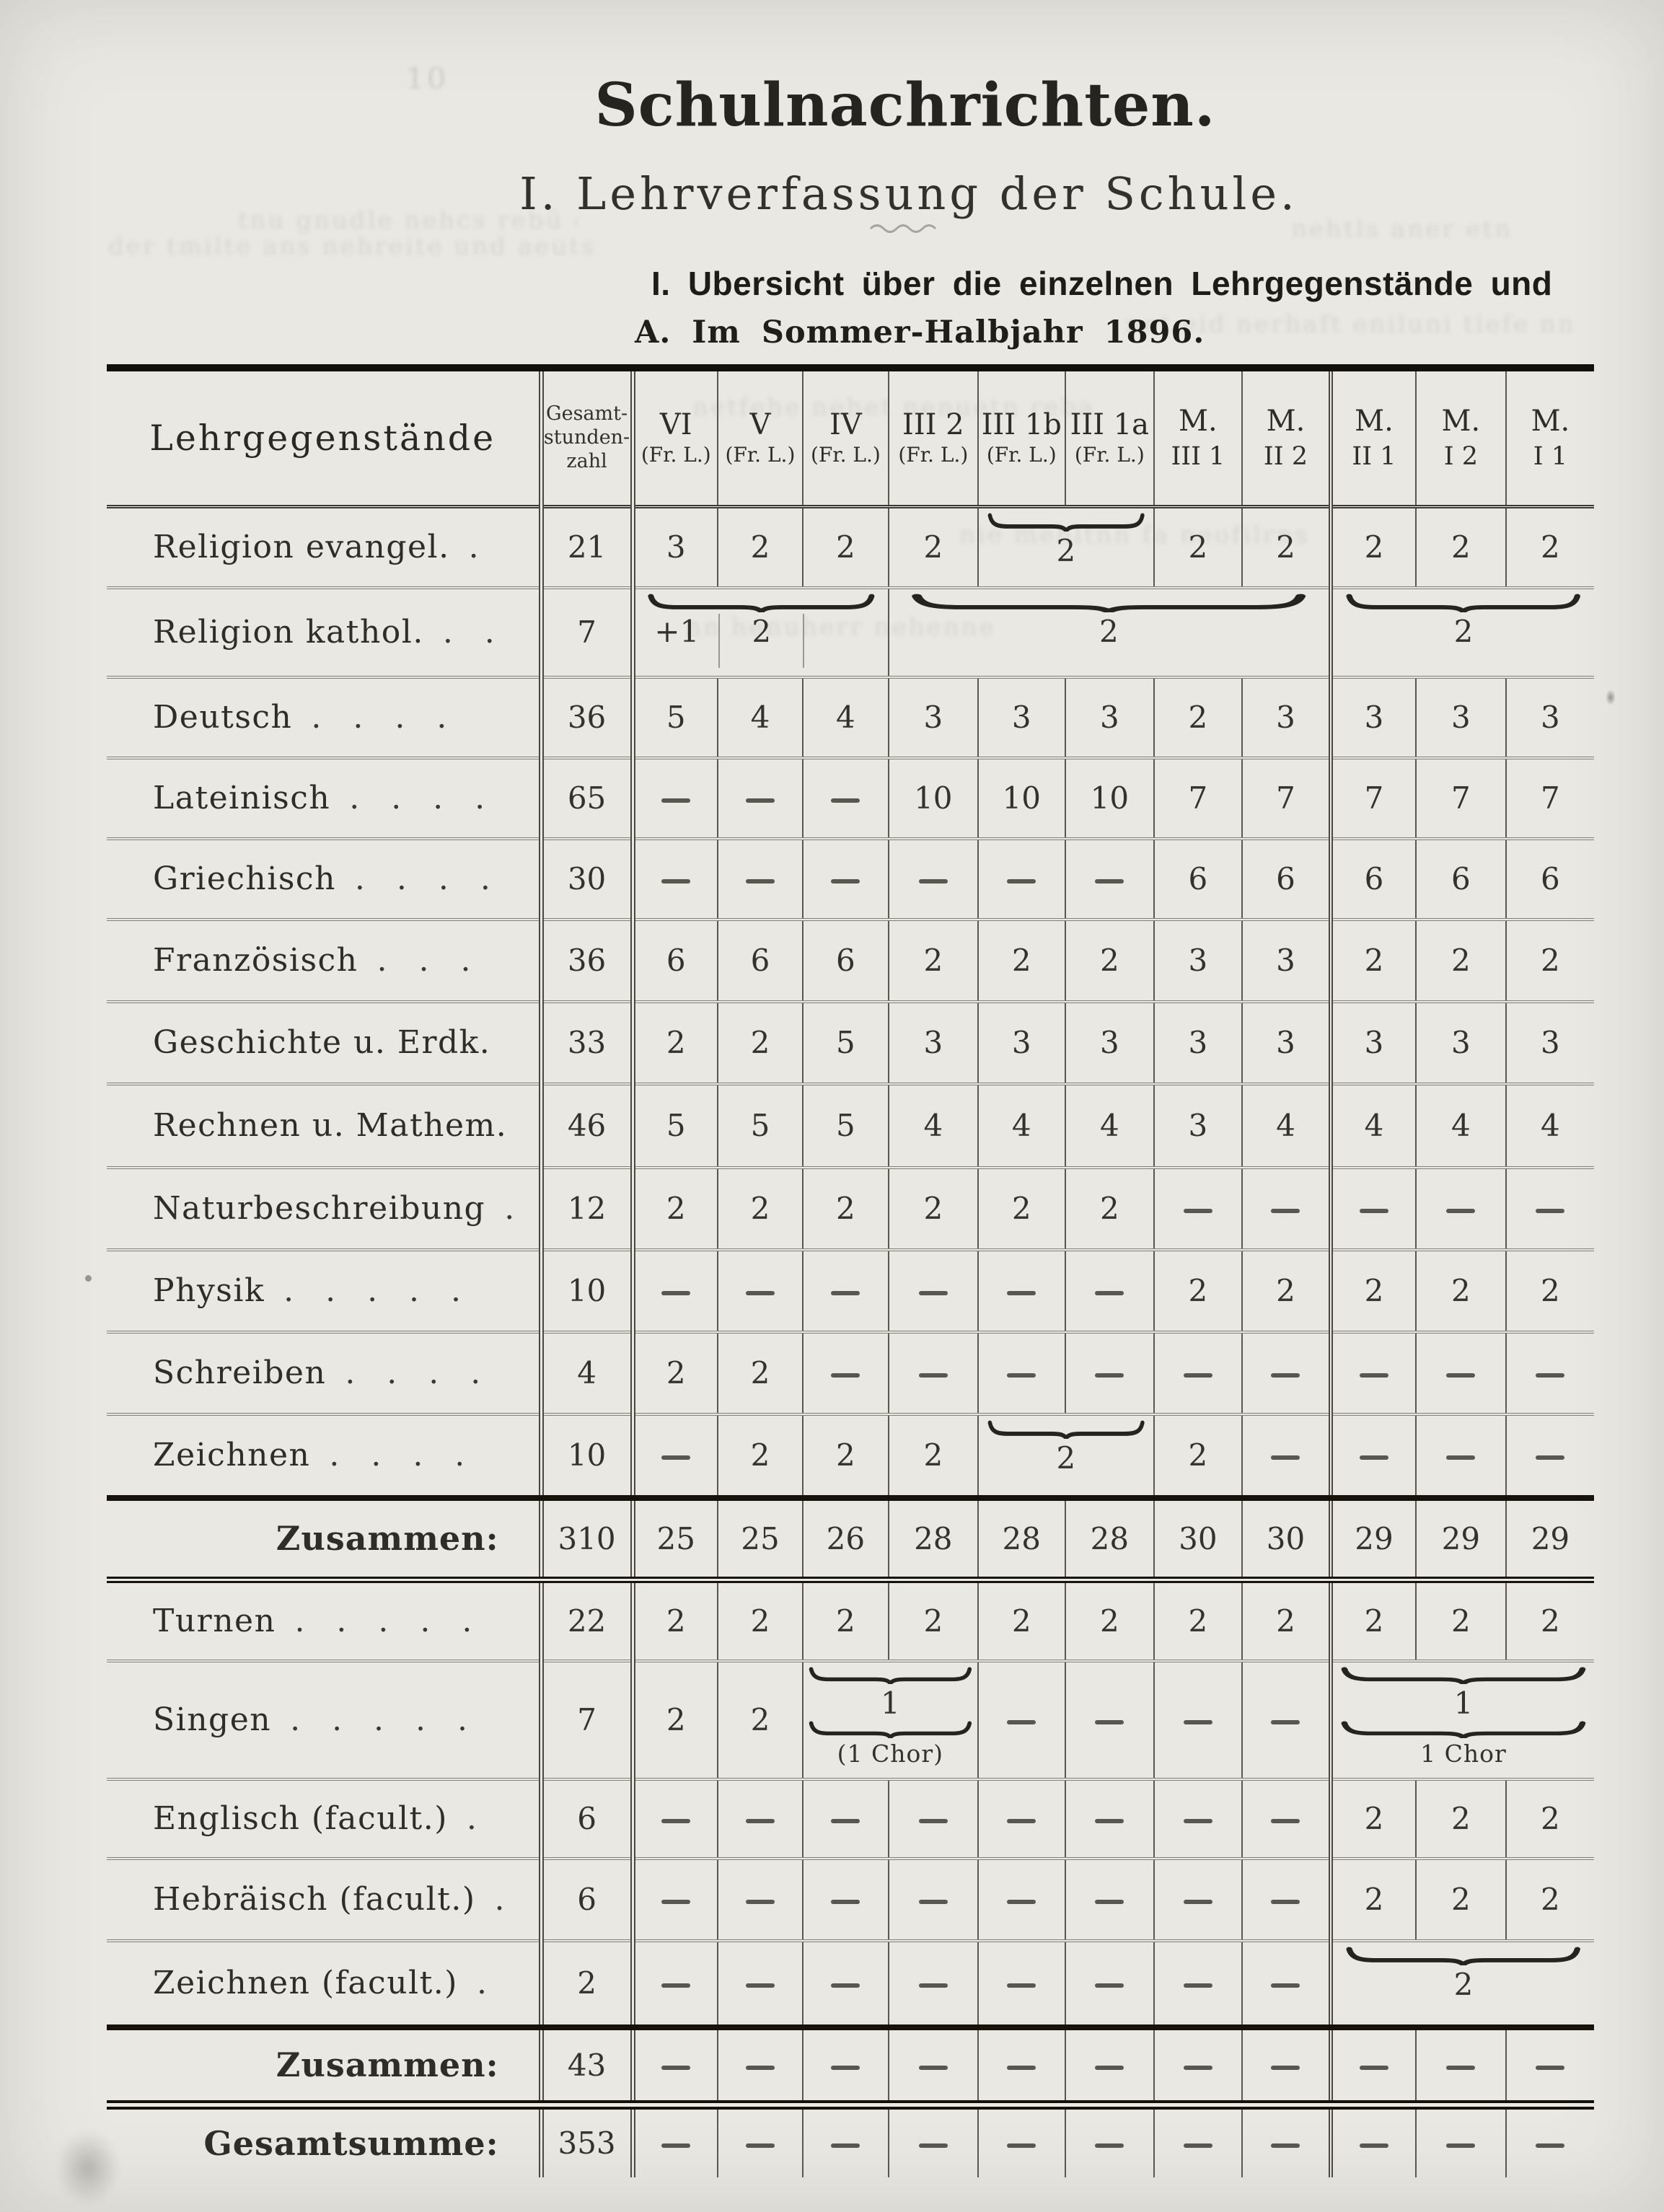 This screenshot has width=1664, height=2212. I want to click on total-hours-cell: 10, so click(588, 1291).